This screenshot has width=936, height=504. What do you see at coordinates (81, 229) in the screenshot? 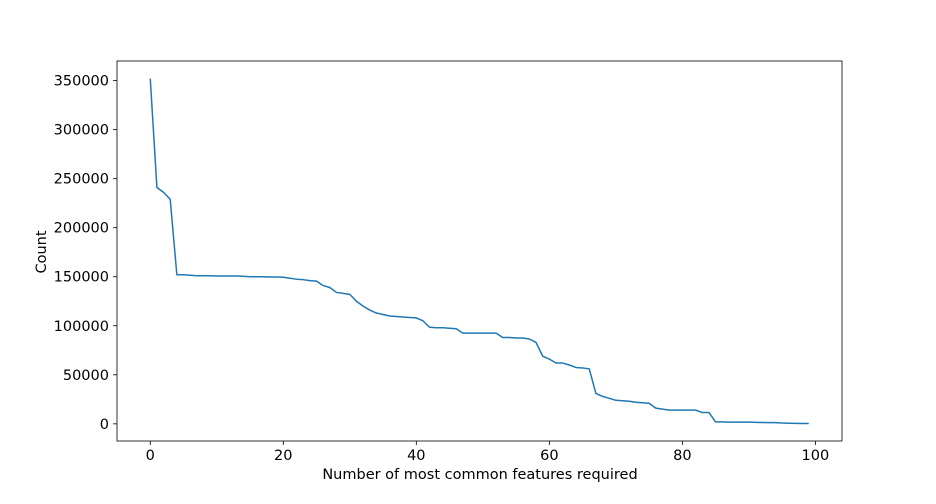
I see `y-tick-label: 200000` at bounding box center [81, 229].